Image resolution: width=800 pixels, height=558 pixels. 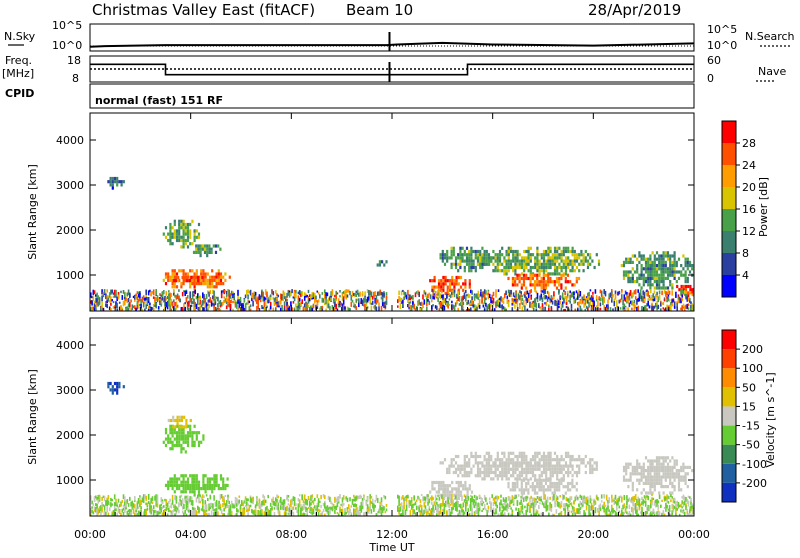 What do you see at coordinates (714, 60) in the screenshot?
I see `nave-tick-top: 60` at bounding box center [714, 60].